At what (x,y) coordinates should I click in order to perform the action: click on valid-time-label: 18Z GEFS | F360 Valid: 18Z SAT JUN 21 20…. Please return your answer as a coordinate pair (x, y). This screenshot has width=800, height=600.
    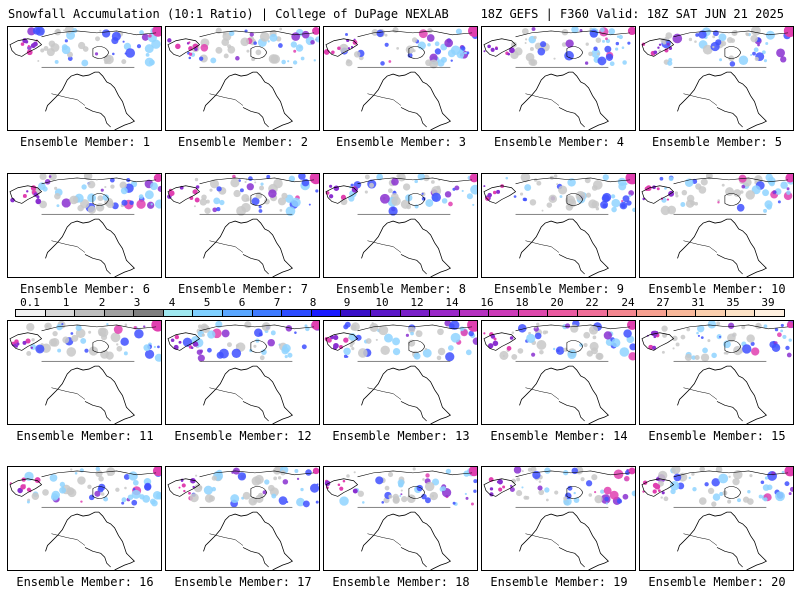
    Looking at the image, I should click on (632, 14).